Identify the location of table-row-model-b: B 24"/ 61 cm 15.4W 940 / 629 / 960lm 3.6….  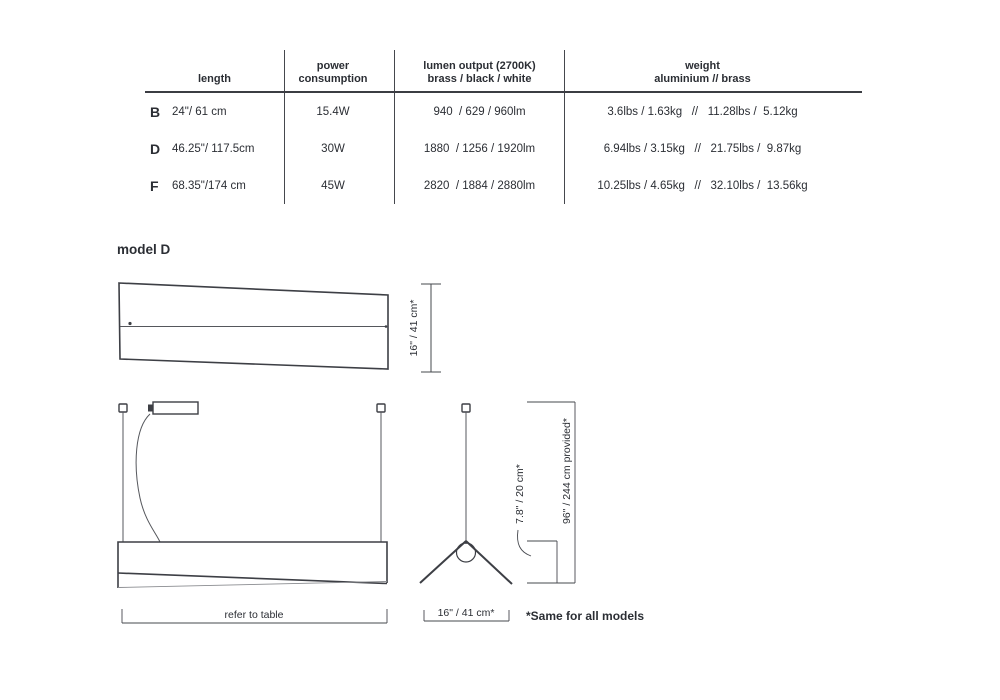
(503, 111).